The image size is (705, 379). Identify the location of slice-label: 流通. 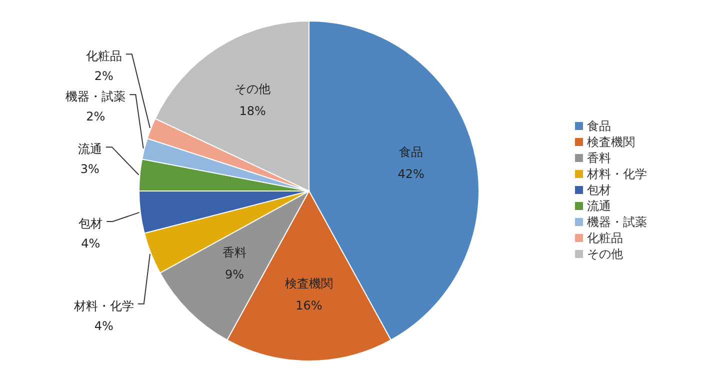
(90, 149).